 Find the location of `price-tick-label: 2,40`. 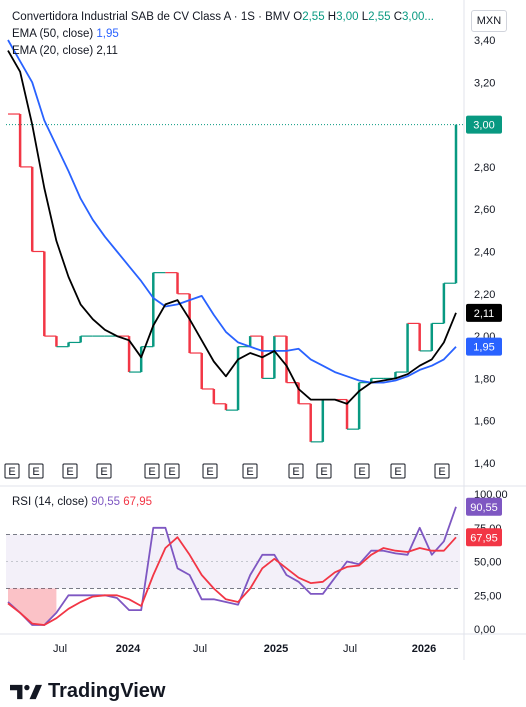

price-tick-label: 2,40 is located at coordinates (484, 253).